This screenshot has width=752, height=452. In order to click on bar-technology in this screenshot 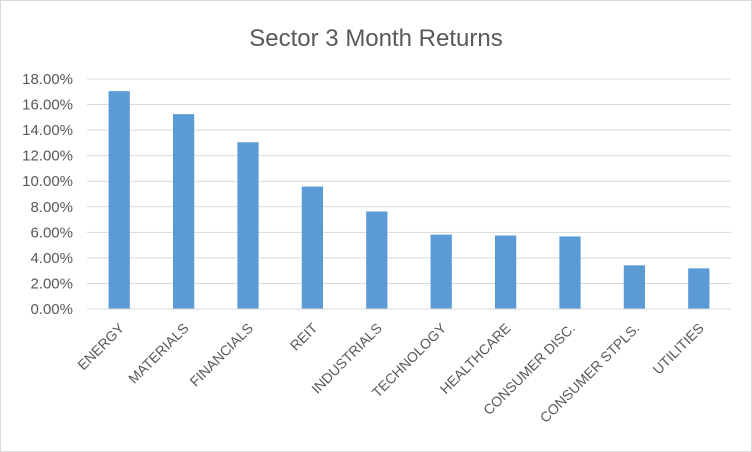, I will do `click(441, 271)`.